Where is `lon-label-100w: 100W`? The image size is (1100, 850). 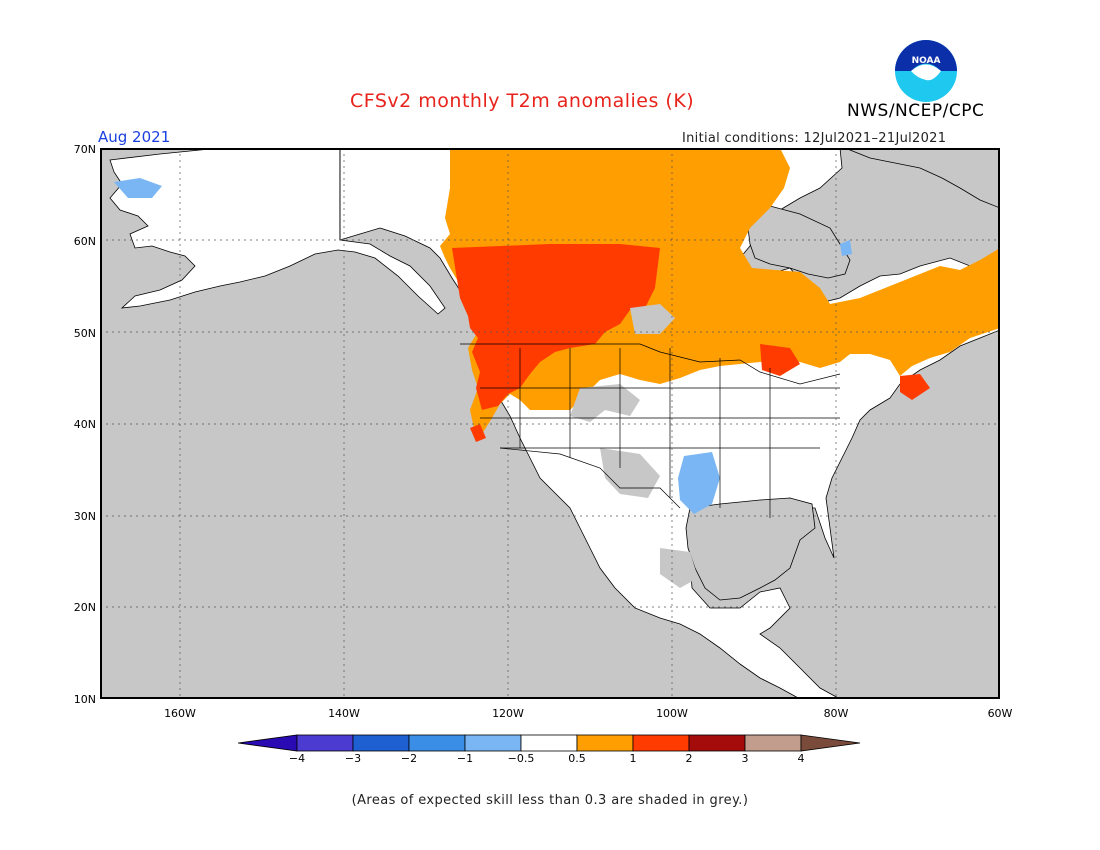
lon-label-100w: 100W is located at coordinates (672, 713).